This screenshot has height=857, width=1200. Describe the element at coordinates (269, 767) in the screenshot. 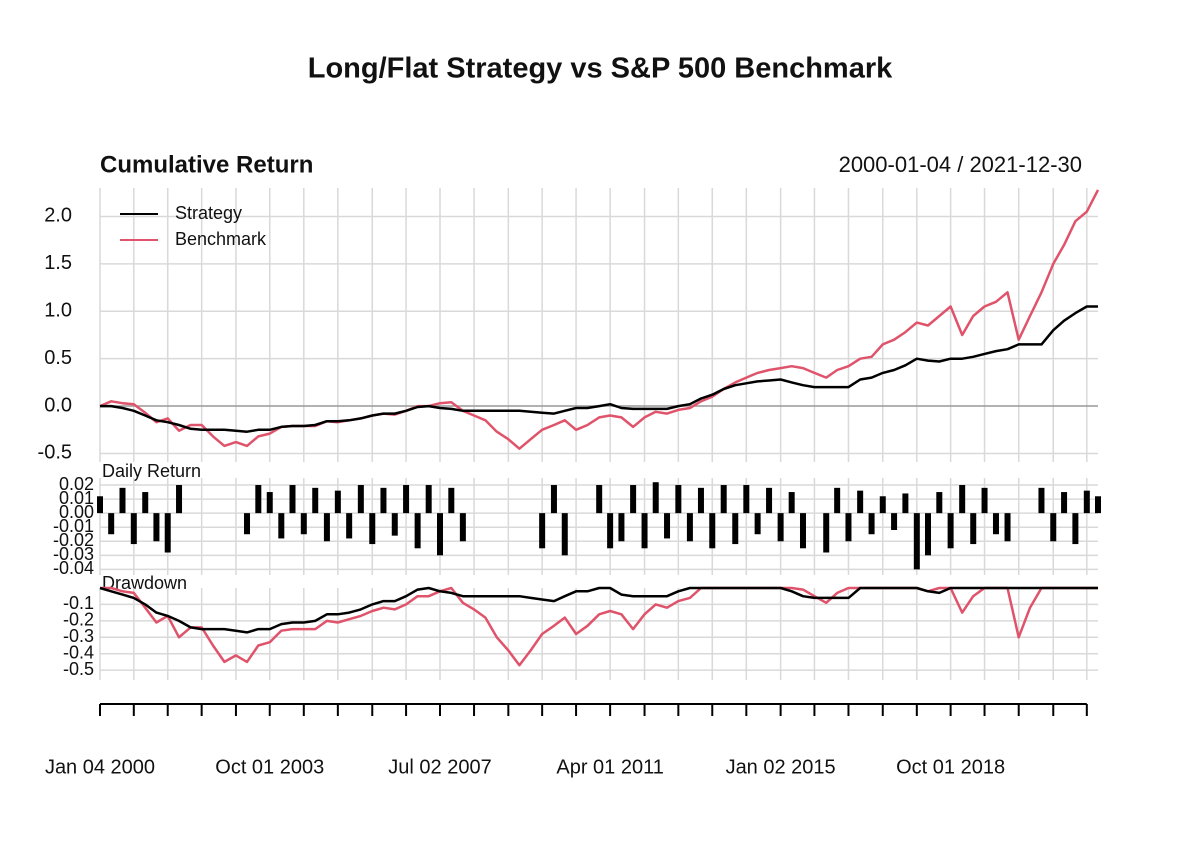

I see `x-tick-label: Oct 01 2003` at that location.